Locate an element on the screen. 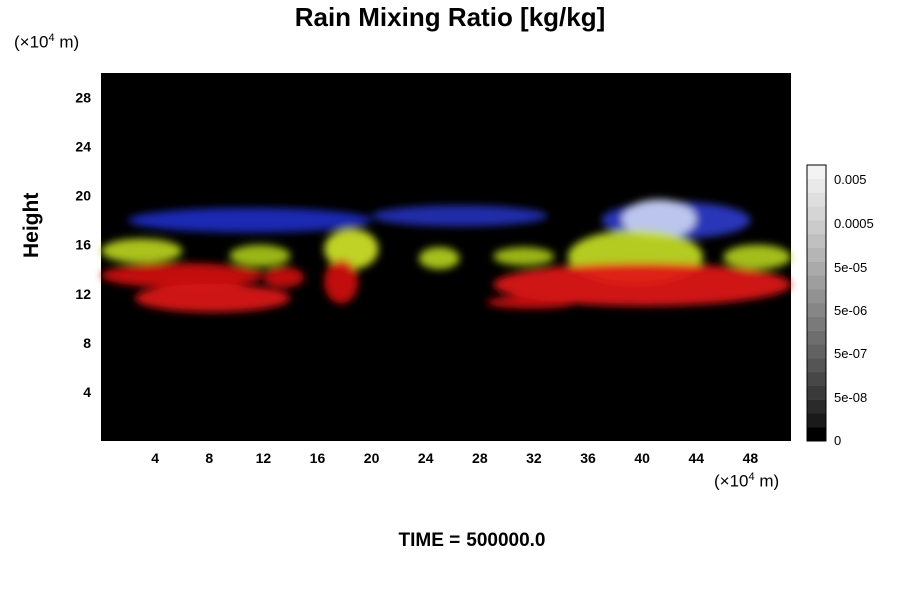 This screenshot has height=600, width=900. colorbar-frame is located at coordinates (816, 303).